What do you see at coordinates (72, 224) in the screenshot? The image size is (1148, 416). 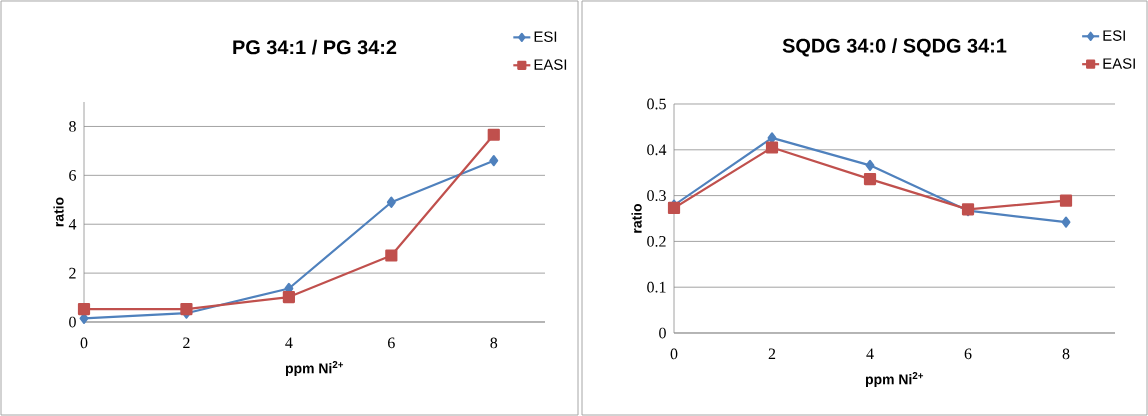 I see `y-tick-label: 4` at bounding box center [72, 224].